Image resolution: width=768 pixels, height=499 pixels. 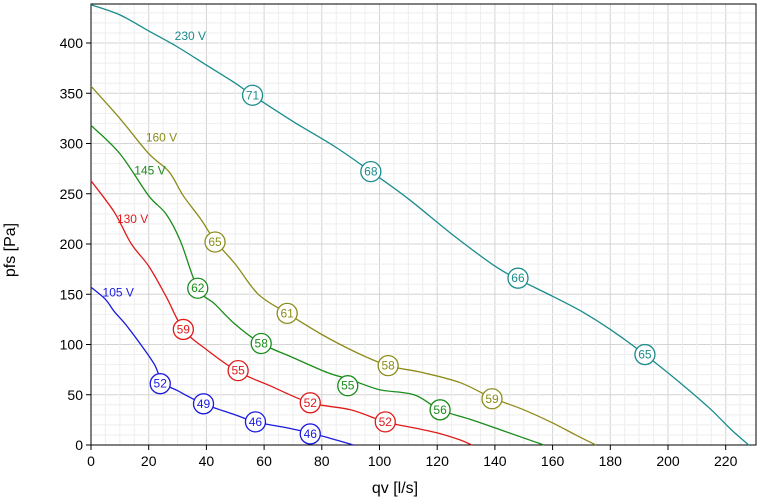 I want to click on series-labels: 230 V 160 V 145 V 130 V 105 V, so click(x=154, y=164).